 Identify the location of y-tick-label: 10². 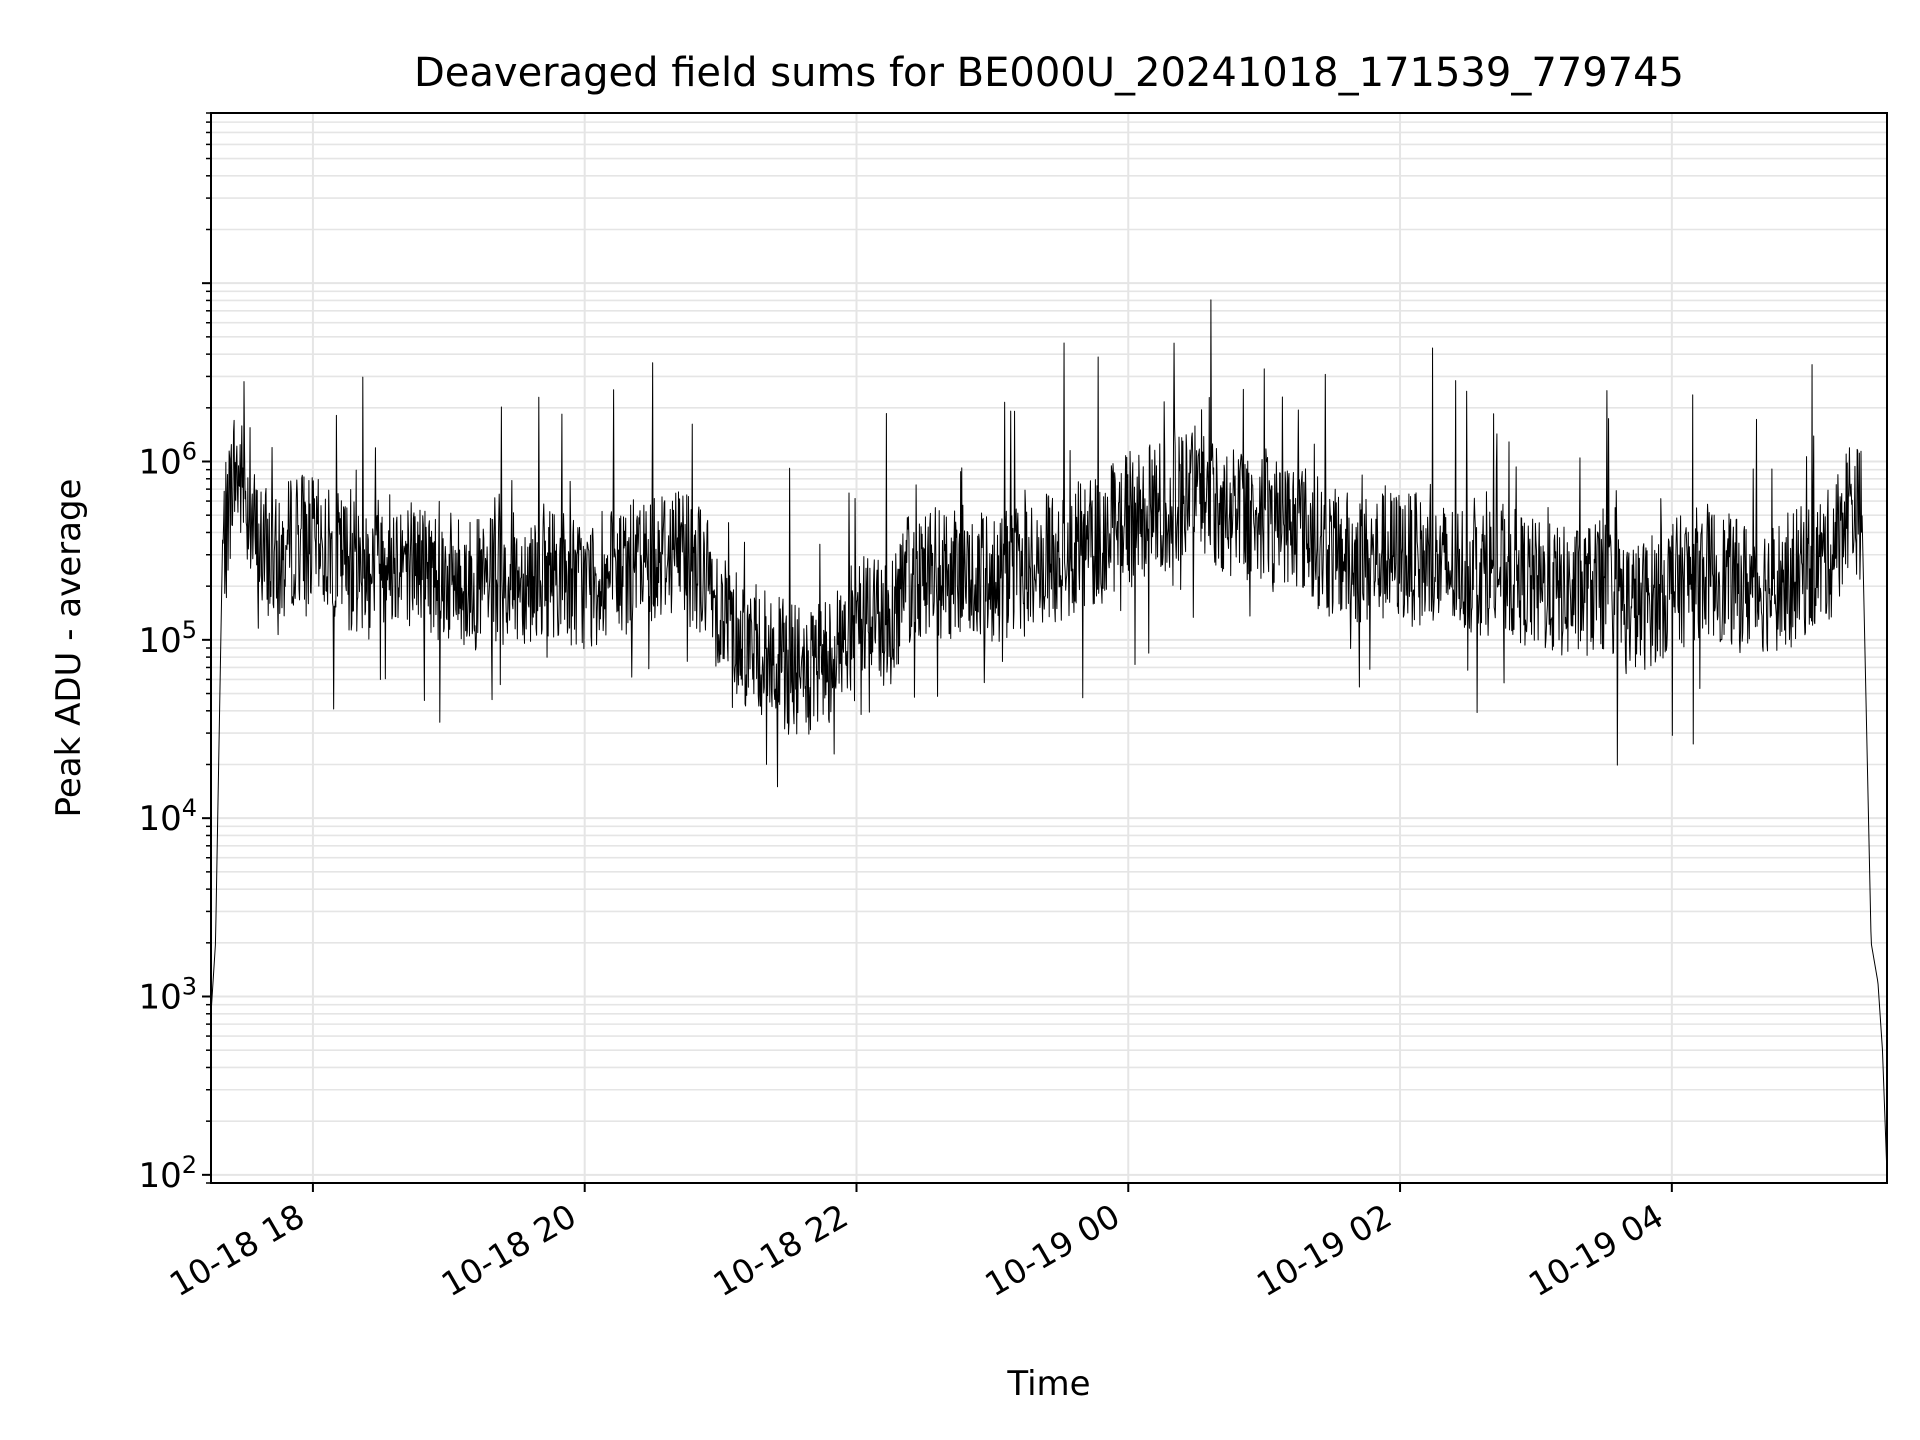
(167, 1173).